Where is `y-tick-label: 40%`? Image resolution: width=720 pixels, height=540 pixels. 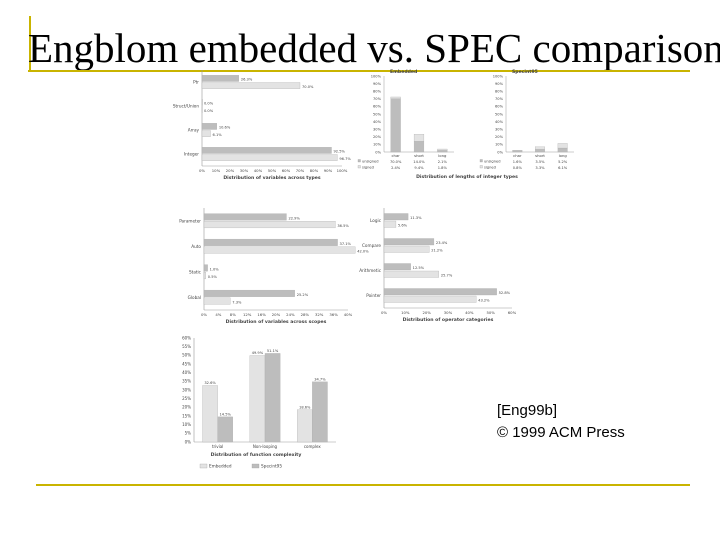 y-tick-label: 40% is located at coordinates (186, 372).